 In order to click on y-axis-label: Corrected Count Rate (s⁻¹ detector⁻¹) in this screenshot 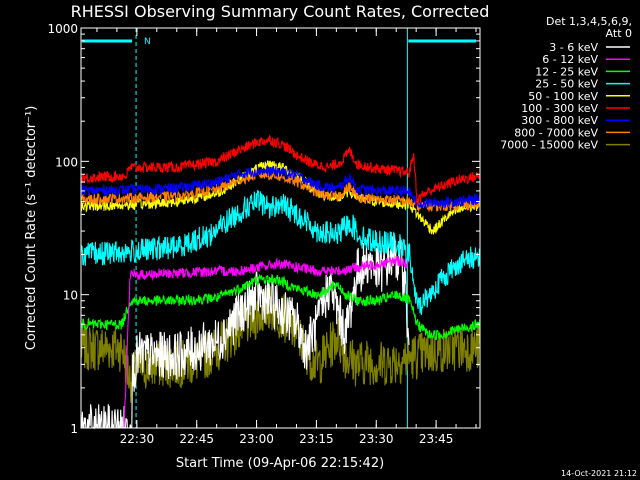, I will do `click(31, 228)`.